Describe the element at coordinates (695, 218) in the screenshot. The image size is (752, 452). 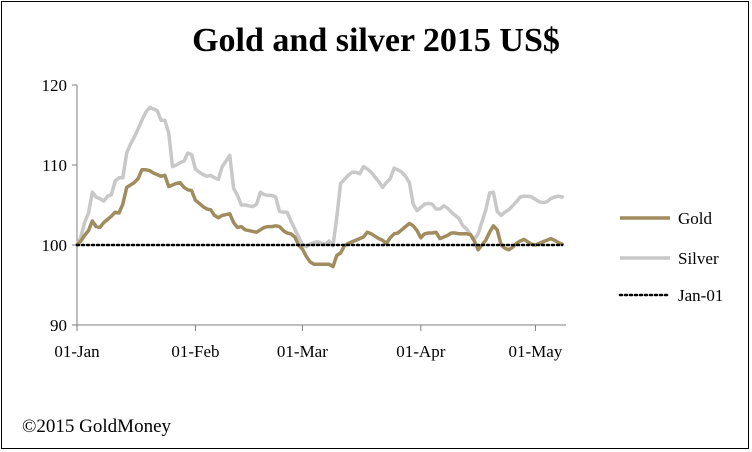
I see `legend-label: Gold` at that location.